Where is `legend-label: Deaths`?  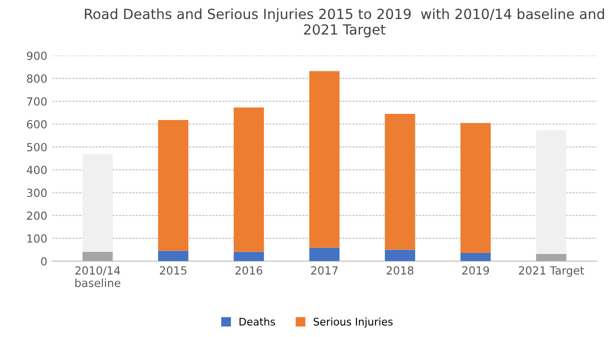 legend-label: Deaths is located at coordinates (257, 322).